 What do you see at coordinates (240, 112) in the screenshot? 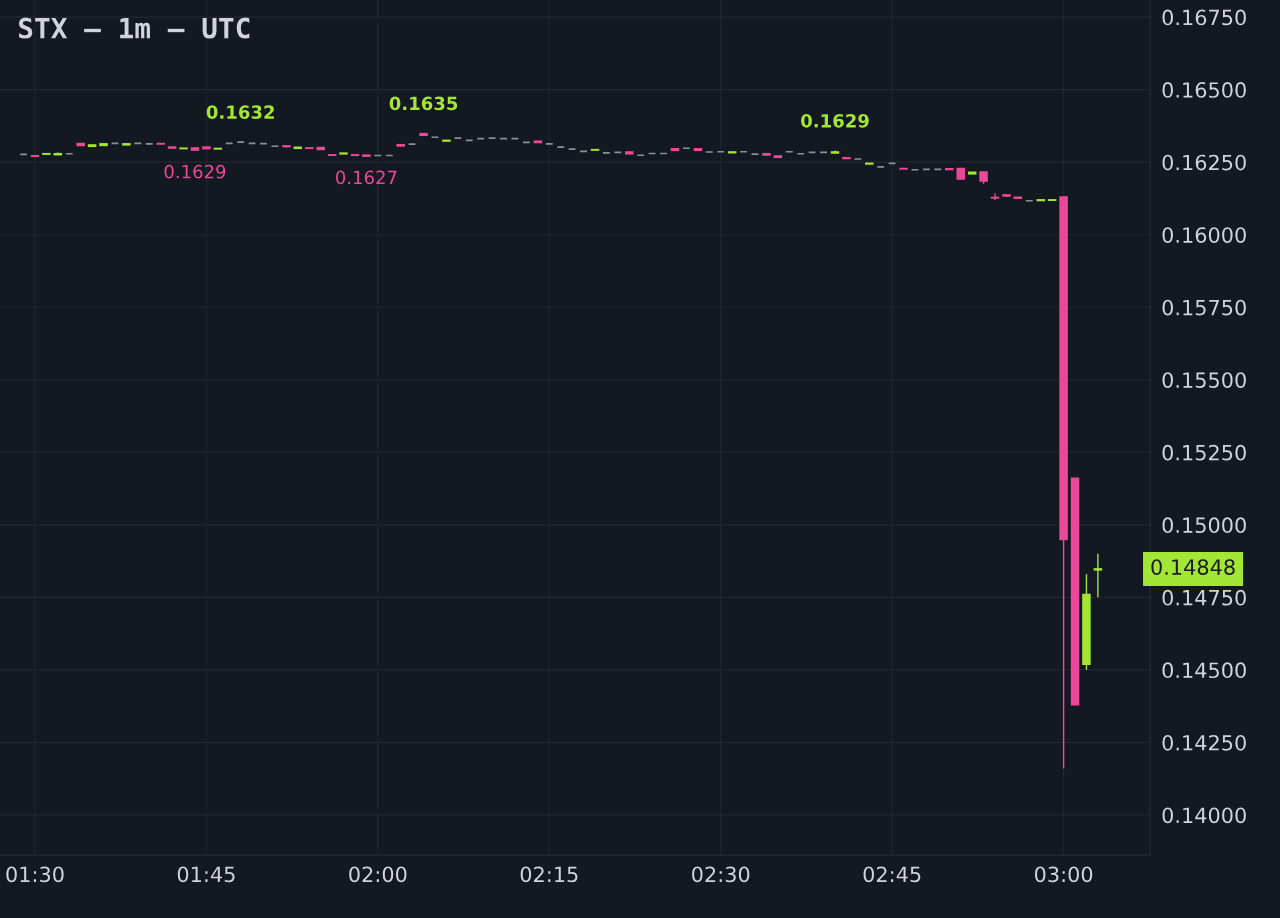
I see `annotation: 0.1632` at bounding box center [240, 112].